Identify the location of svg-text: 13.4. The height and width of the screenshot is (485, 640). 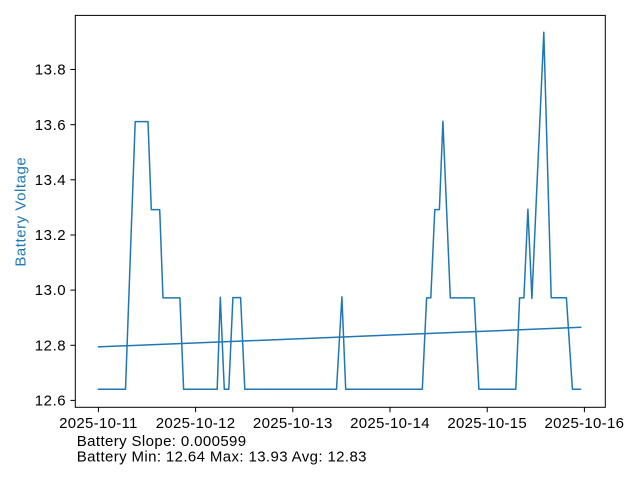
(50, 180).